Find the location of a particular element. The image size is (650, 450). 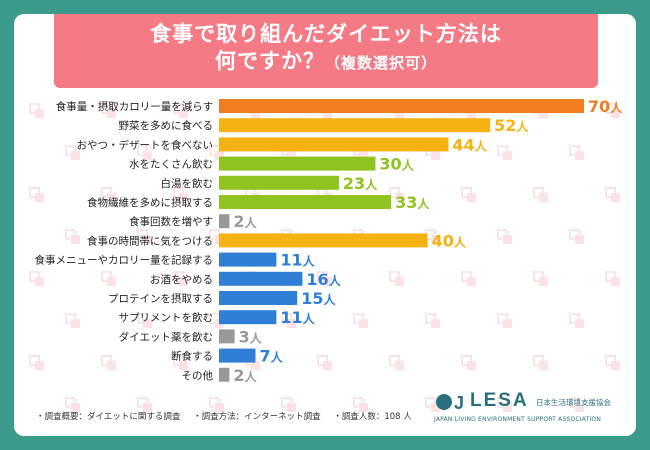

value-label: 44人 is located at coordinates (469, 144).